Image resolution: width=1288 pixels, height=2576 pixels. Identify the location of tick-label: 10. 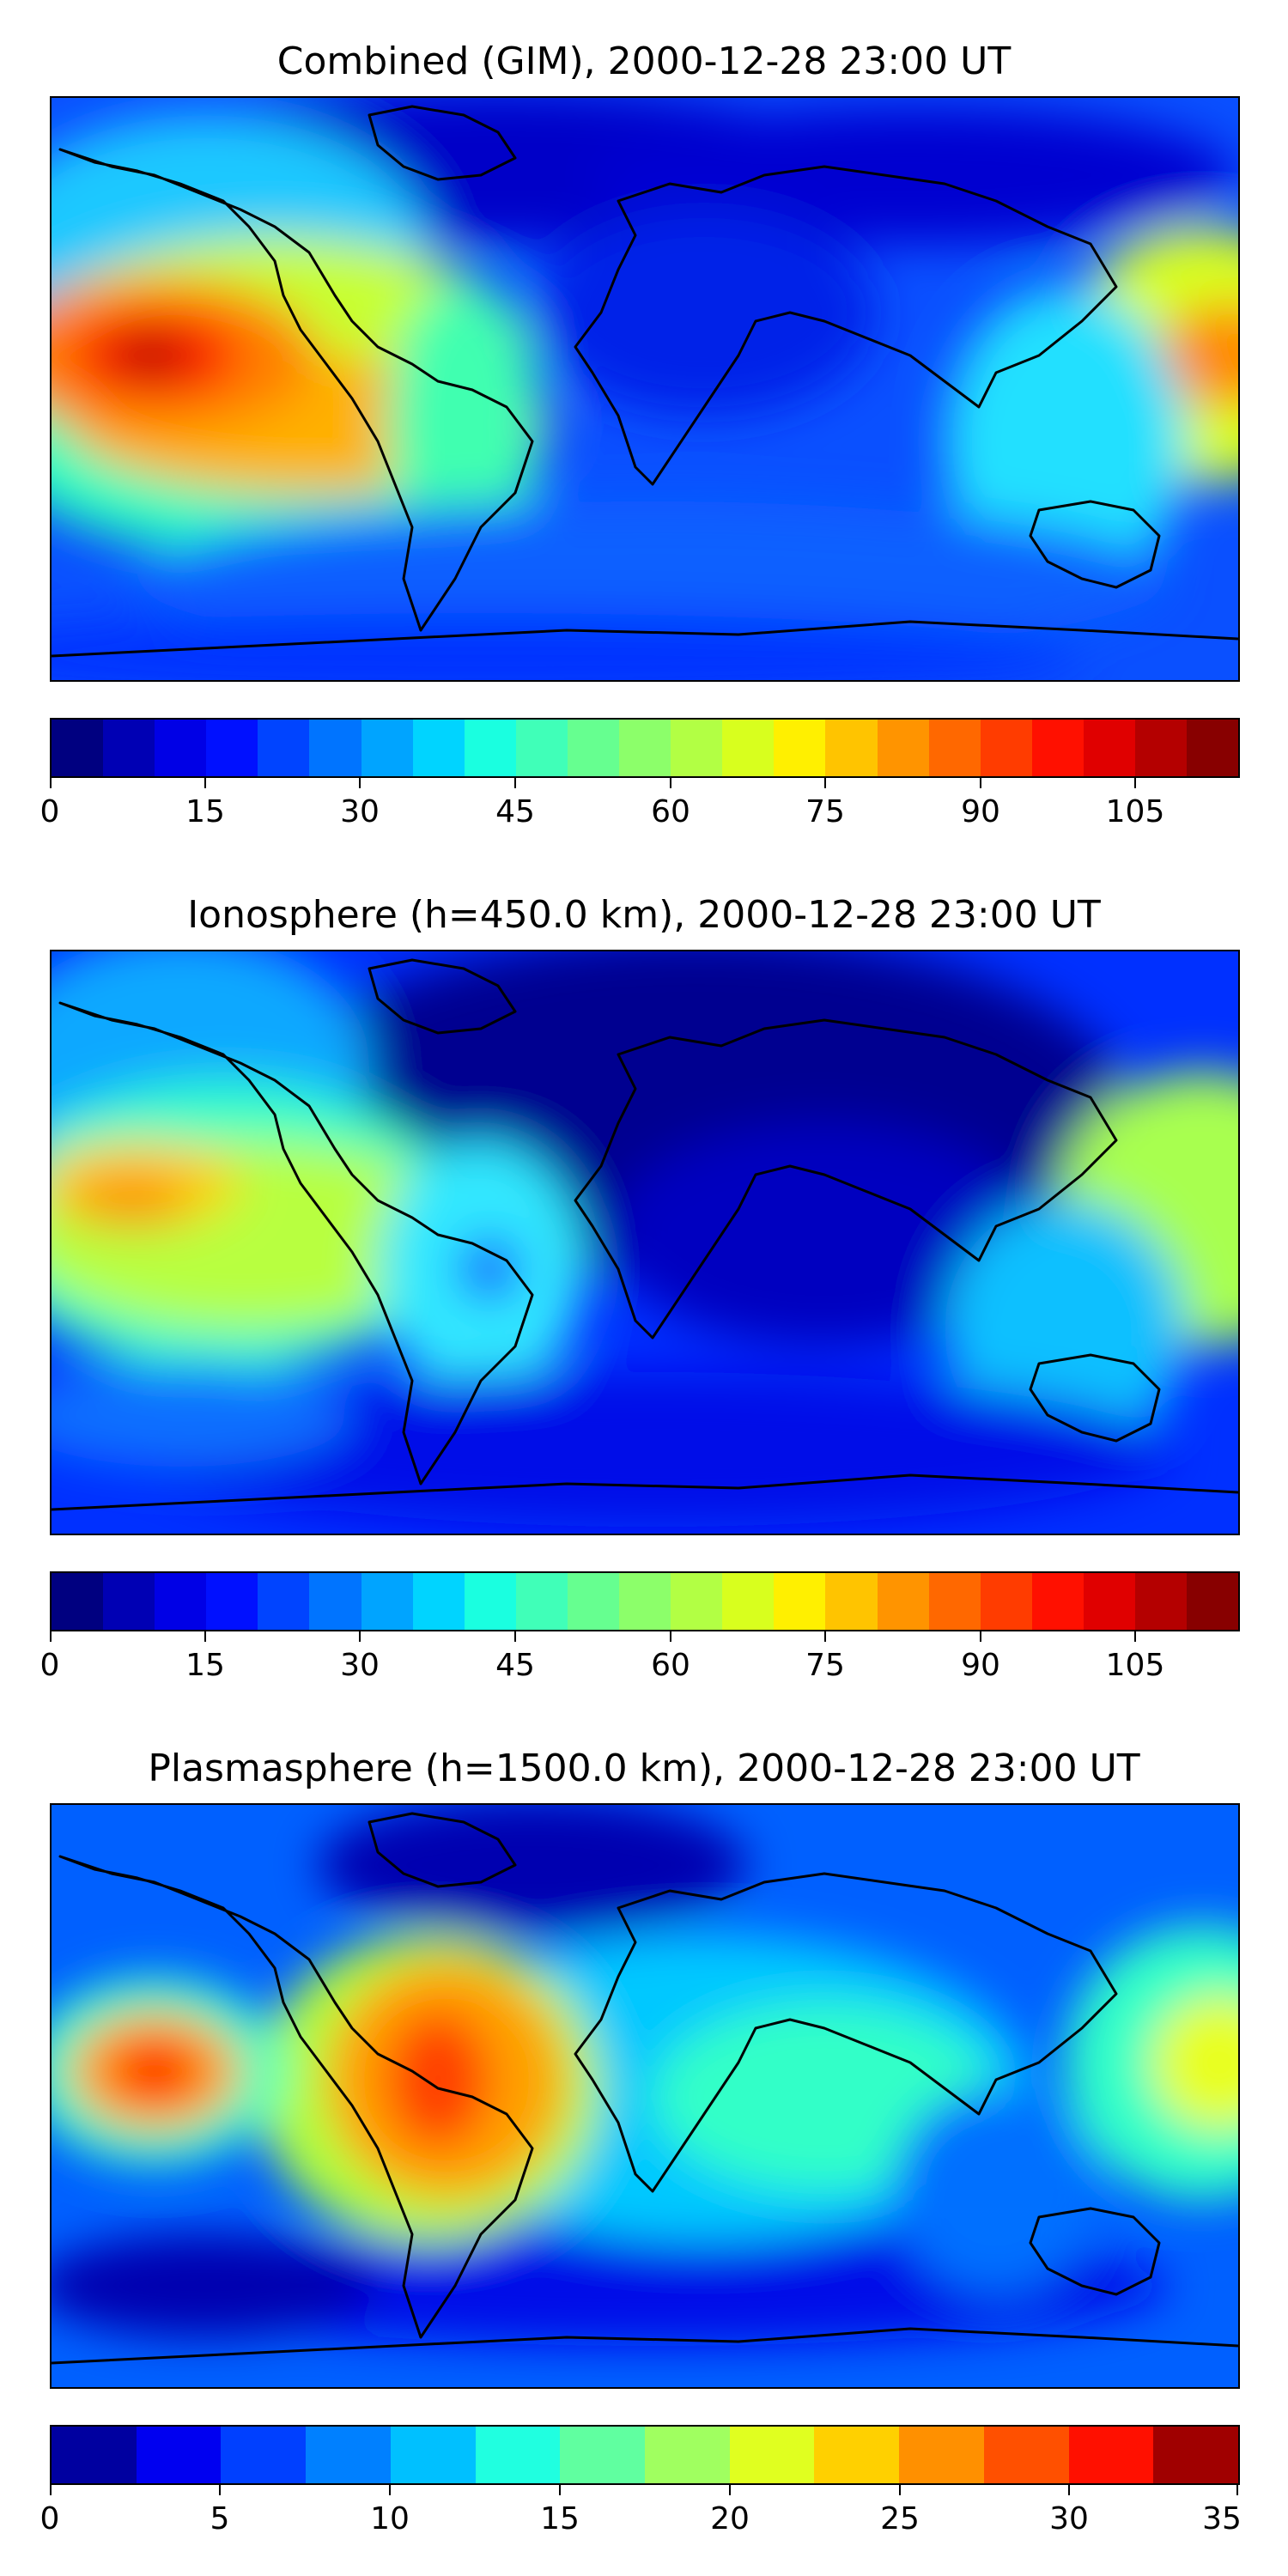
(390, 2519).